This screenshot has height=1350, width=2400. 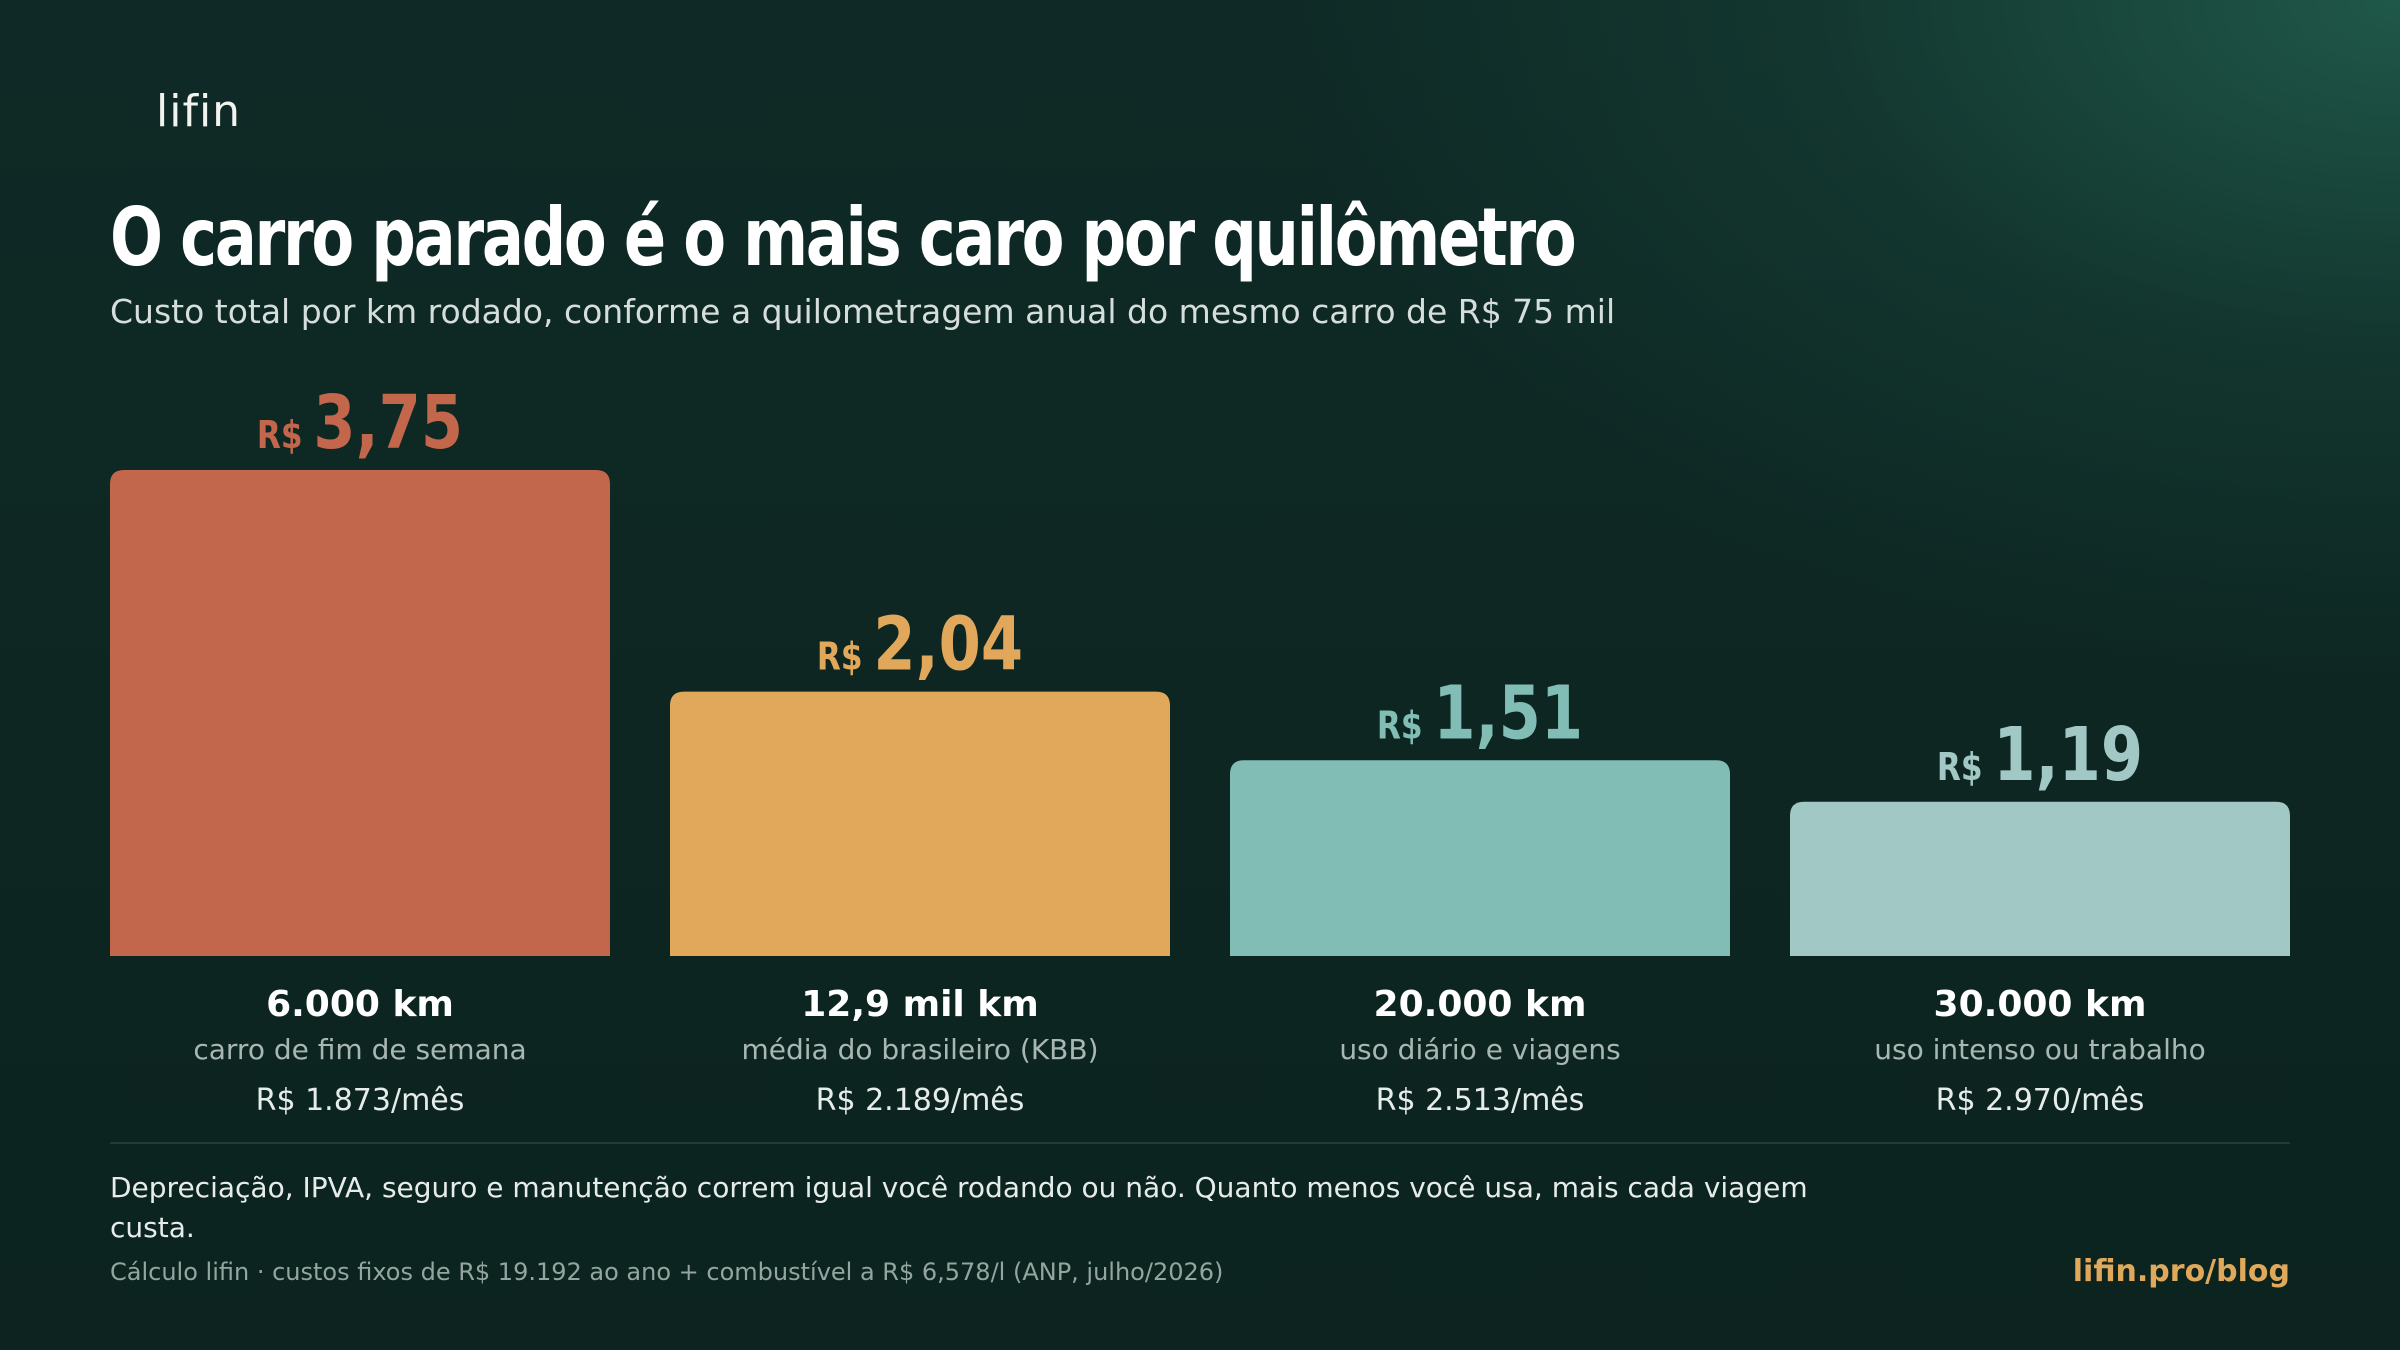 I want to click on brand-logo: lifin, so click(x=199, y=111).